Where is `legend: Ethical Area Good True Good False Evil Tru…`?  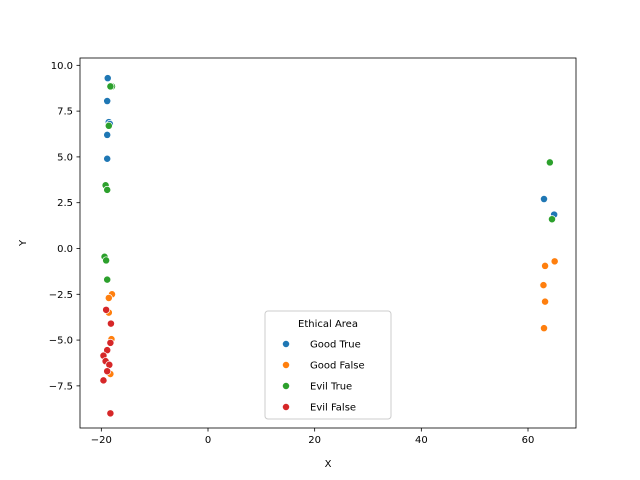
legend: Ethical Area Good True Good False Evil Tru… is located at coordinates (328, 365).